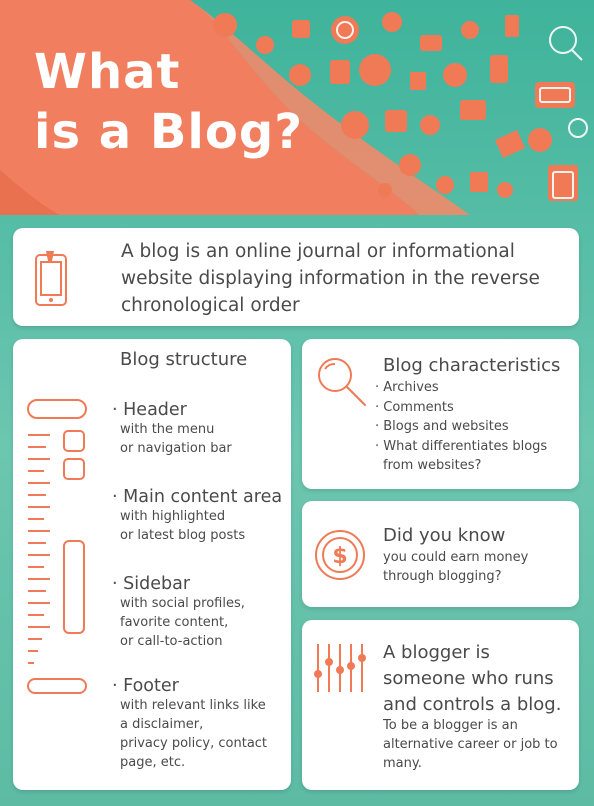  I want to click on phone-icon, so click(51, 278).